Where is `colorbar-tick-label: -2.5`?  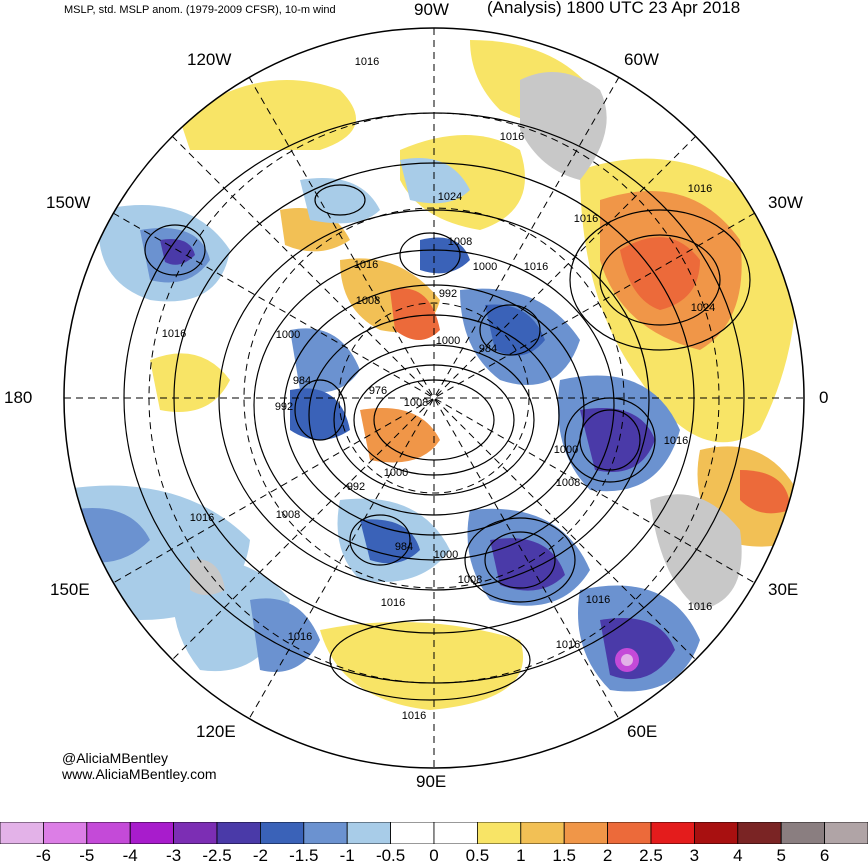
colorbar-tick-label: -2.5 is located at coordinates (217, 855).